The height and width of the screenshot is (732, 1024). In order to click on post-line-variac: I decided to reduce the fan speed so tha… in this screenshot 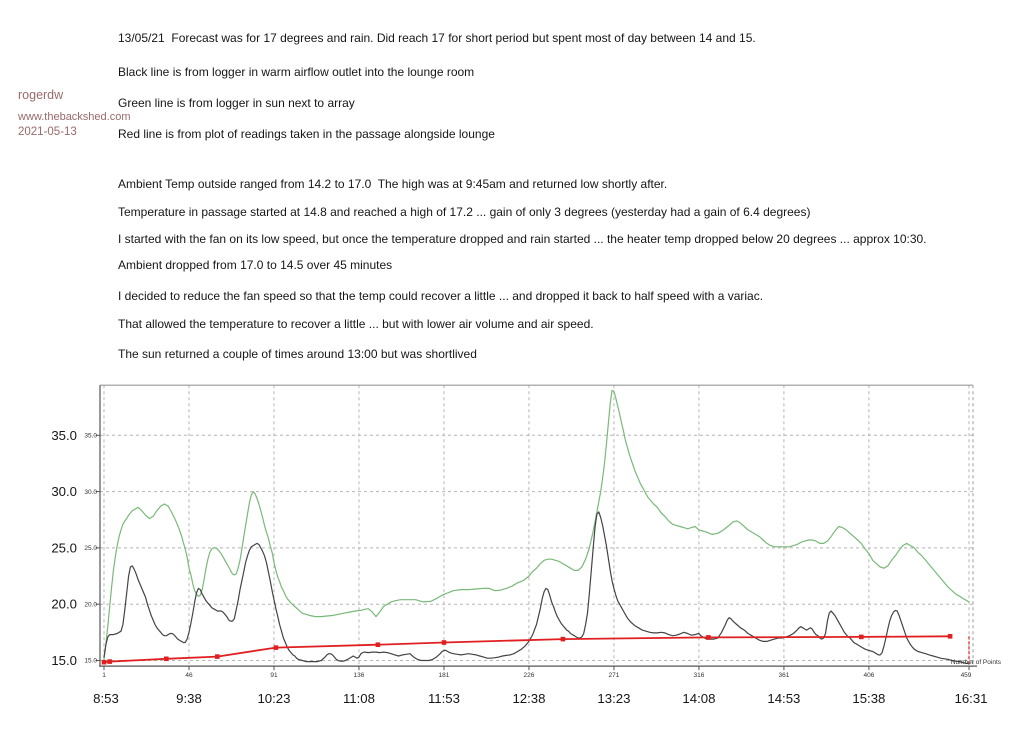, I will do `click(441, 296)`.